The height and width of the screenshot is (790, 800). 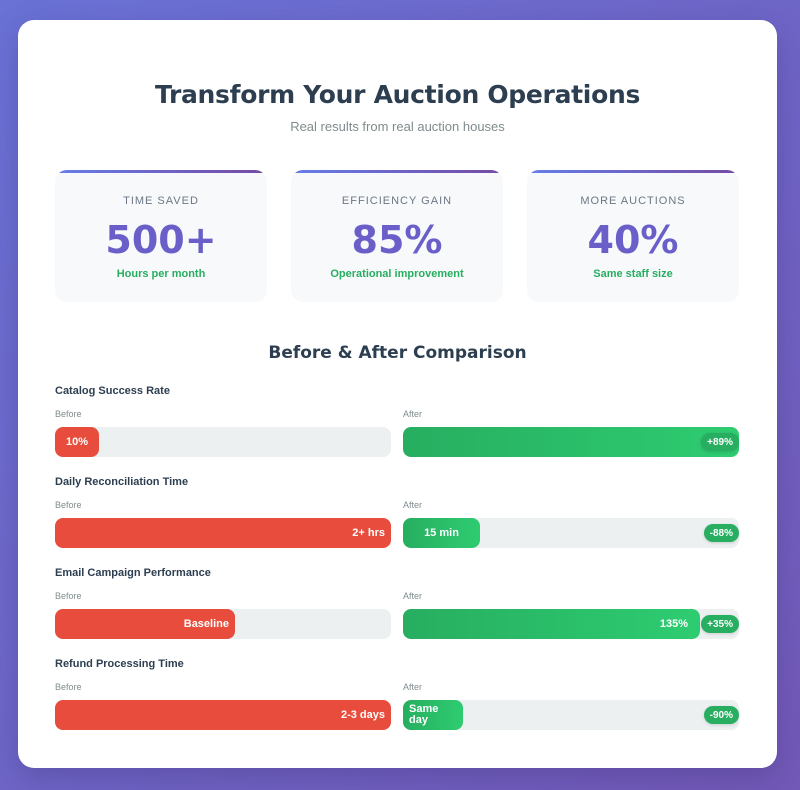 I want to click on before-value: 2-3 days, so click(x=362, y=714).